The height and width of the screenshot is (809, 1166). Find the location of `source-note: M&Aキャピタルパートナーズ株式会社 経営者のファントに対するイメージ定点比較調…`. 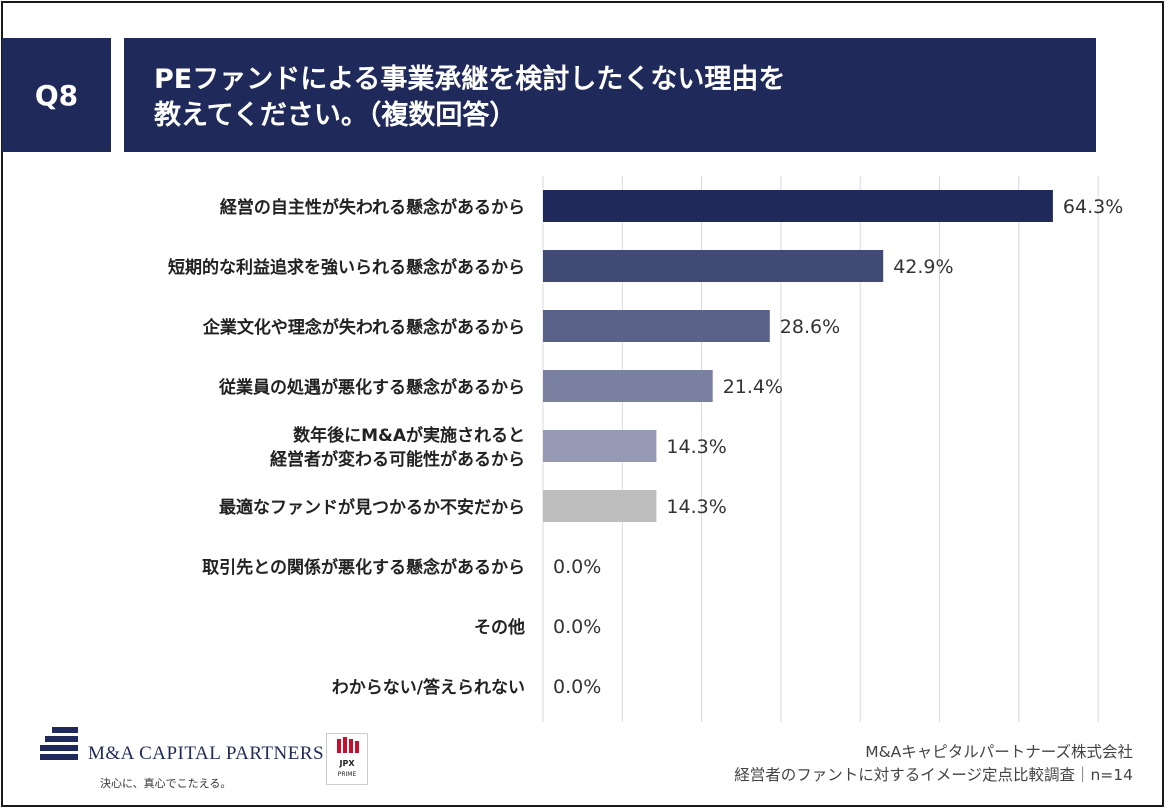

source-note: M&Aキャピタルパートナーズ株式会社 経営者のファントに対するイメージ定点比較調… is located at coordinates (933, 764).